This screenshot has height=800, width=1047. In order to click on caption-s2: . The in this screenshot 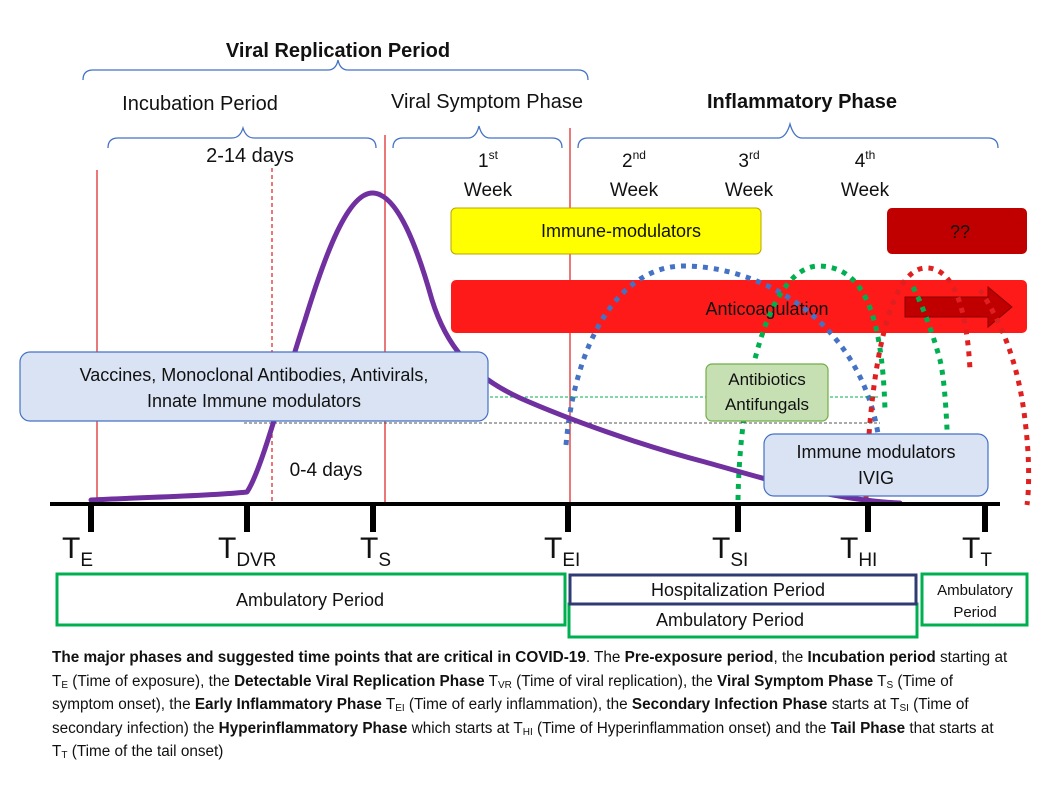, I will do `click(605, 657)`.